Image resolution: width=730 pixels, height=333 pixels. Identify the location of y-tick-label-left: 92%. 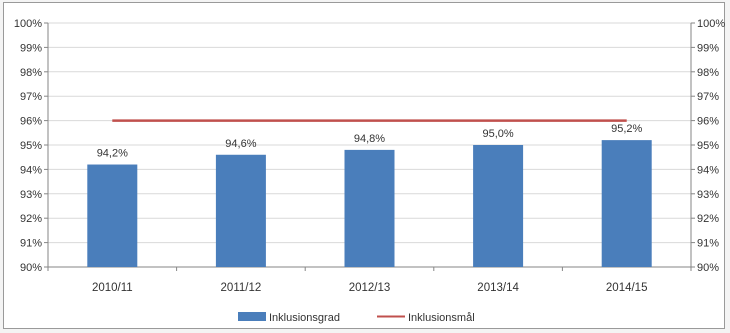
(31, 219).